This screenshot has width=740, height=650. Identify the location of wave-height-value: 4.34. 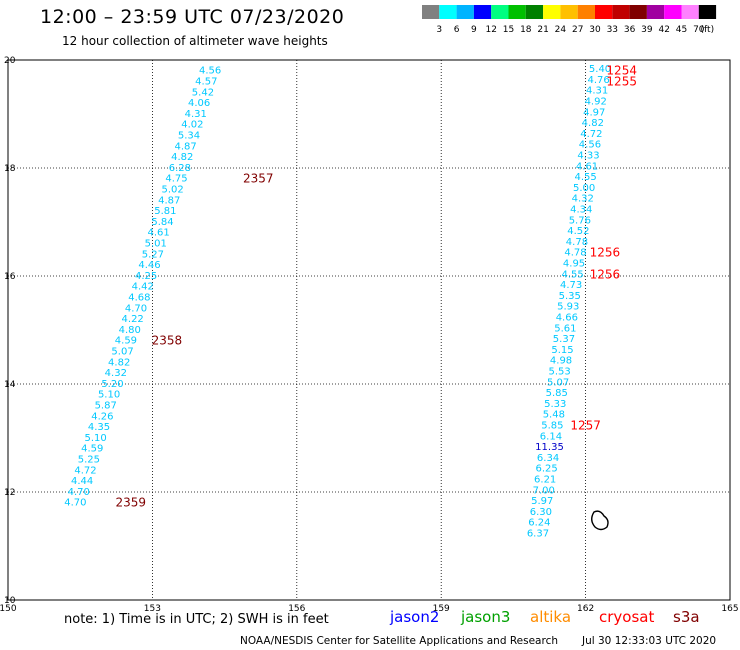
(581, 210).